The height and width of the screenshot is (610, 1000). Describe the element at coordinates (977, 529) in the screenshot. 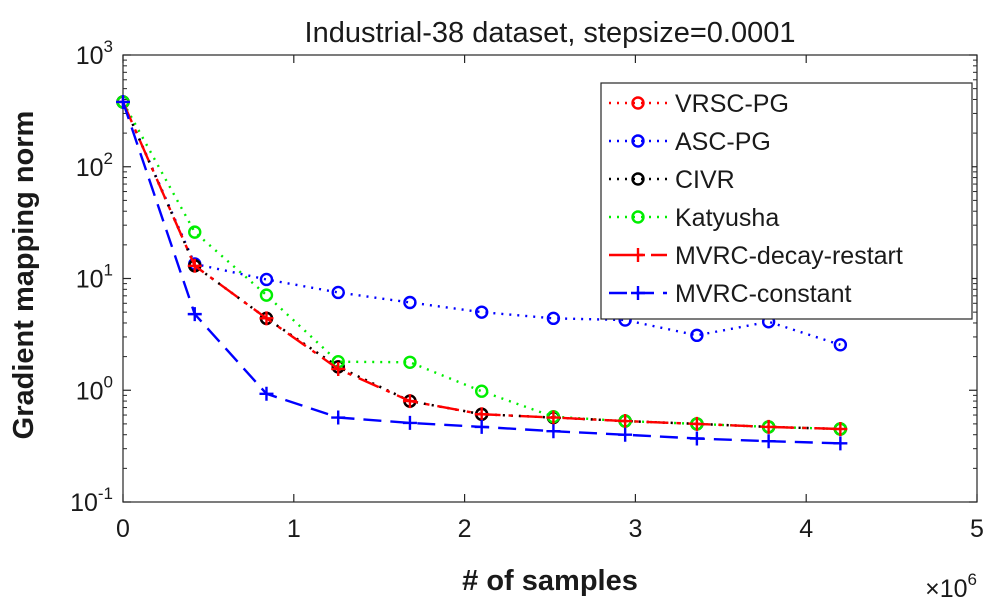

I see `x-tick-label: 5` at that location.